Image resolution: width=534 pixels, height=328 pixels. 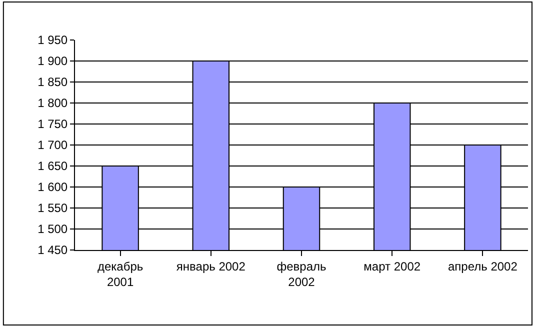 I want to click on x-tick-label: декабрь 2001, so click(x=120, y=274).